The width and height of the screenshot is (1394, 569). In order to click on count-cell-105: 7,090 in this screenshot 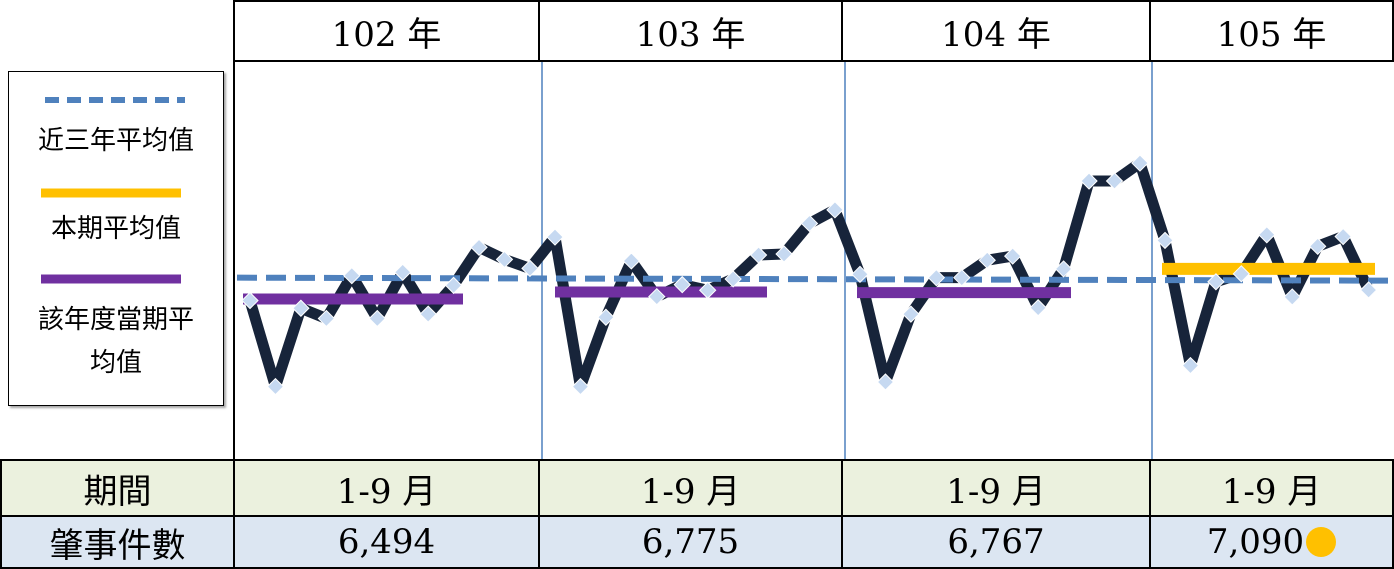, I will do `click(1271, 542)`.